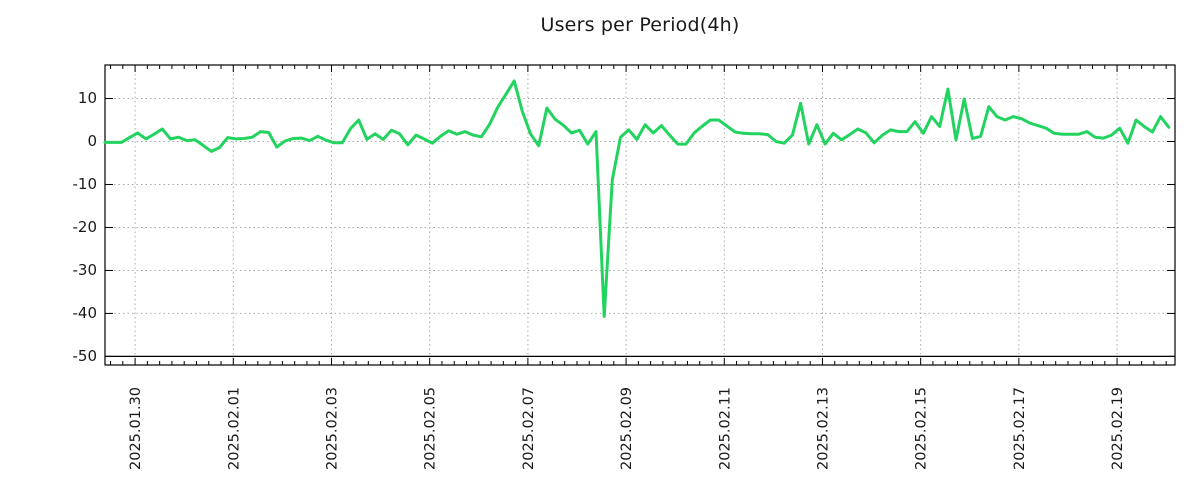 Image resolution: width=1200 pixels, height=500 pixels. I want to click on x-tick-label: 2025.02.07, so click(529, 428).